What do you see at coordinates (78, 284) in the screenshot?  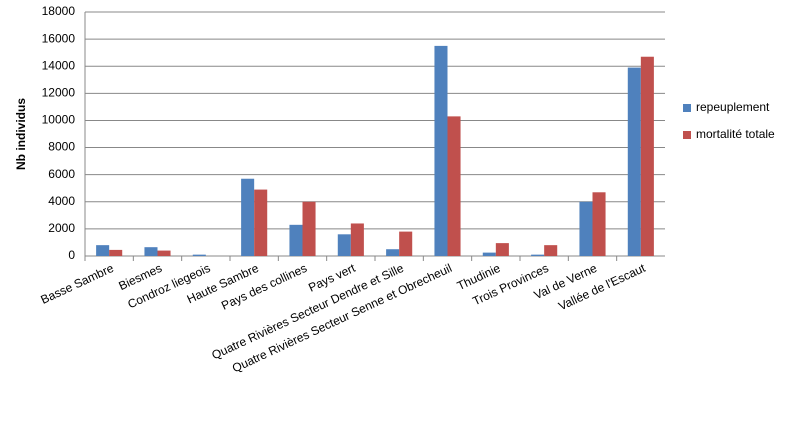 I see `x-tick-label: Basse Sambre` at bounding box center [78, 284].